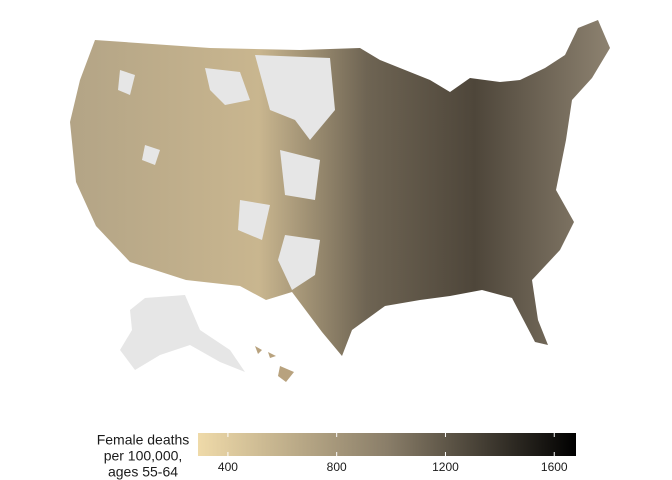 The width and height of the screenshot is (672, 480). What do you see at coordinates (143, 456) in the screenshot?
I see `legend-title: per 100,000,` at bounding box center [143, 456].